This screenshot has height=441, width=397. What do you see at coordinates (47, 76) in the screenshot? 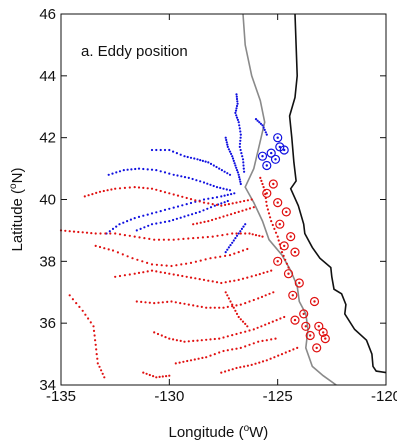
I see `y-tick-label: 44` at bounding box center [47, 76].